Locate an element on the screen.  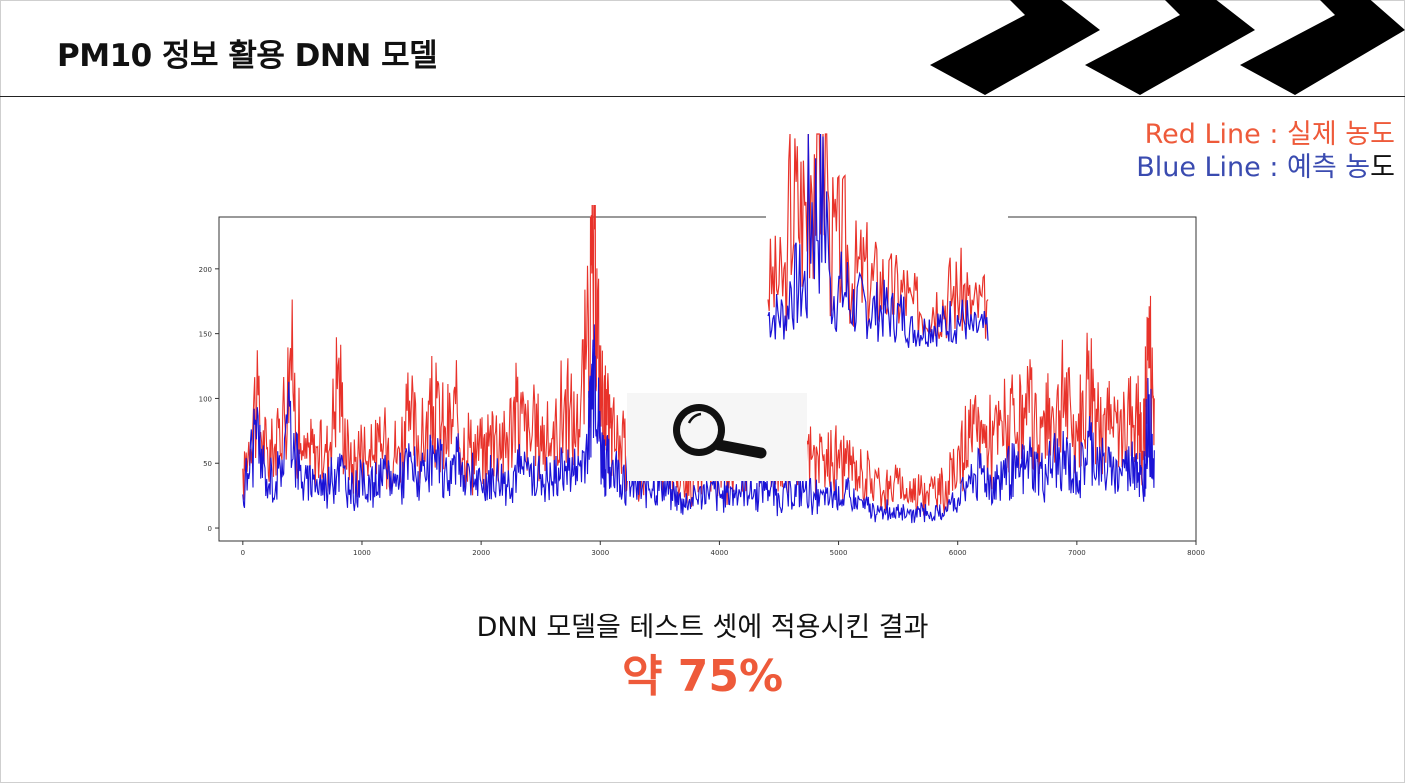
legend-predicted: Blue Line : 예측 농도 is located at coordinates (1265, 167).